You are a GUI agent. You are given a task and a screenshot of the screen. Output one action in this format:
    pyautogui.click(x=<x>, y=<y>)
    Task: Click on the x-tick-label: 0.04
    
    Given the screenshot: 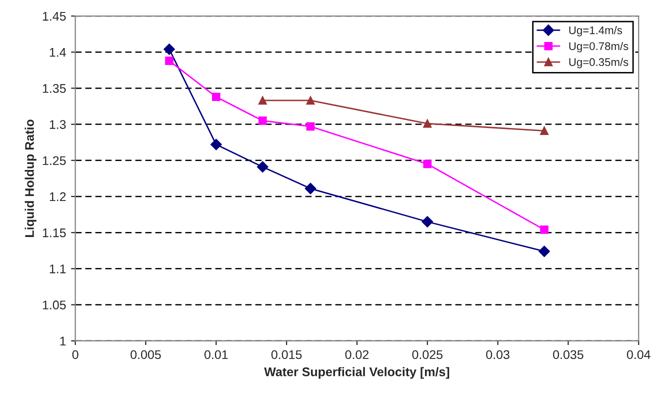 What is the action you would take?
    pyautogui.click(x=638, y=355)
    